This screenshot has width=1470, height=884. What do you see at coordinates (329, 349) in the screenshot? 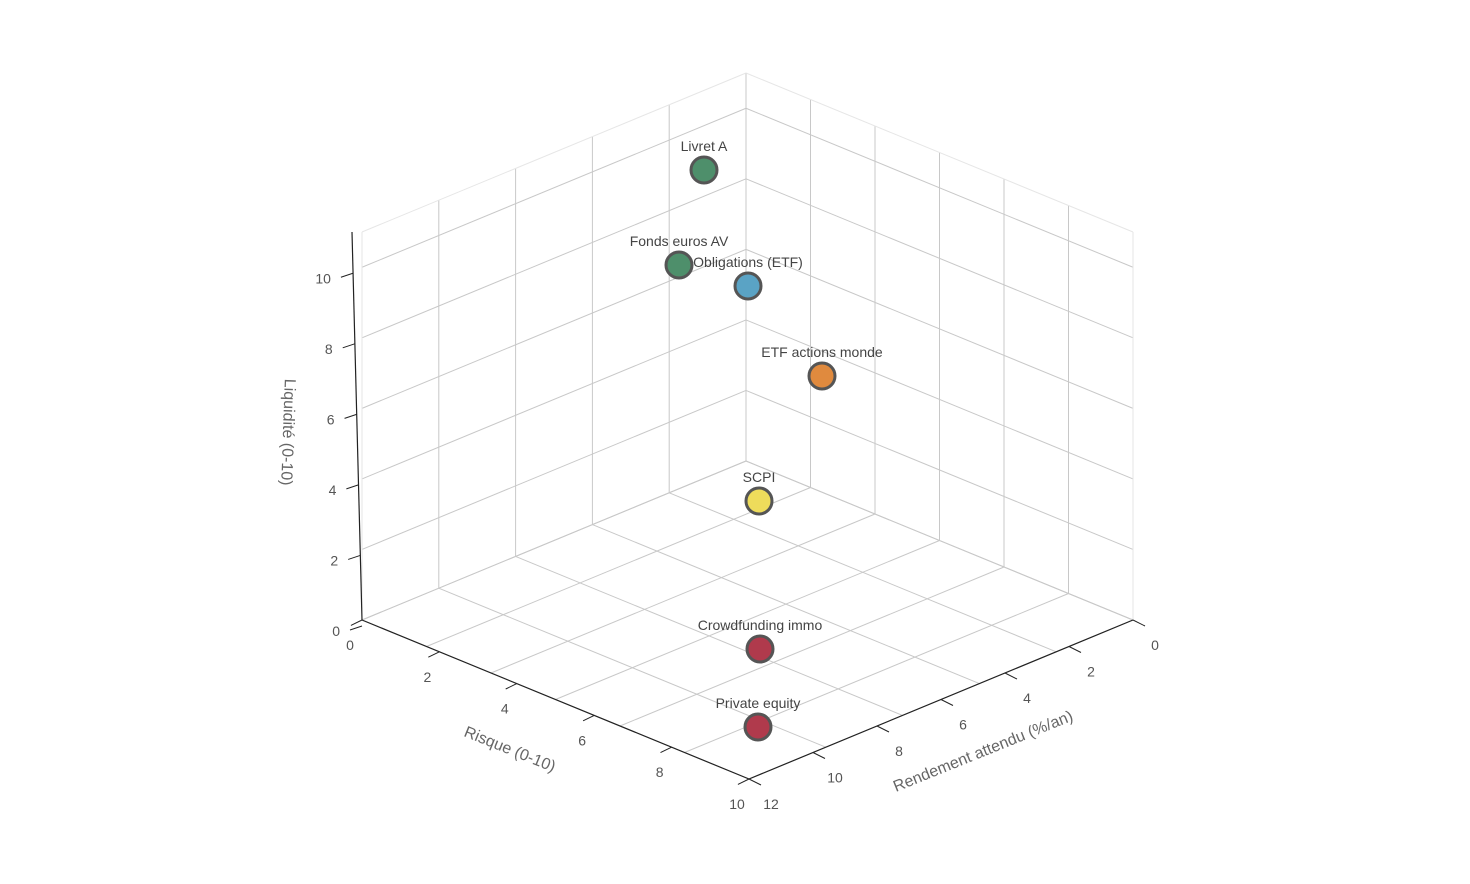
I see `liquidite-tick-label: 8` at bounding box center [329, 349].